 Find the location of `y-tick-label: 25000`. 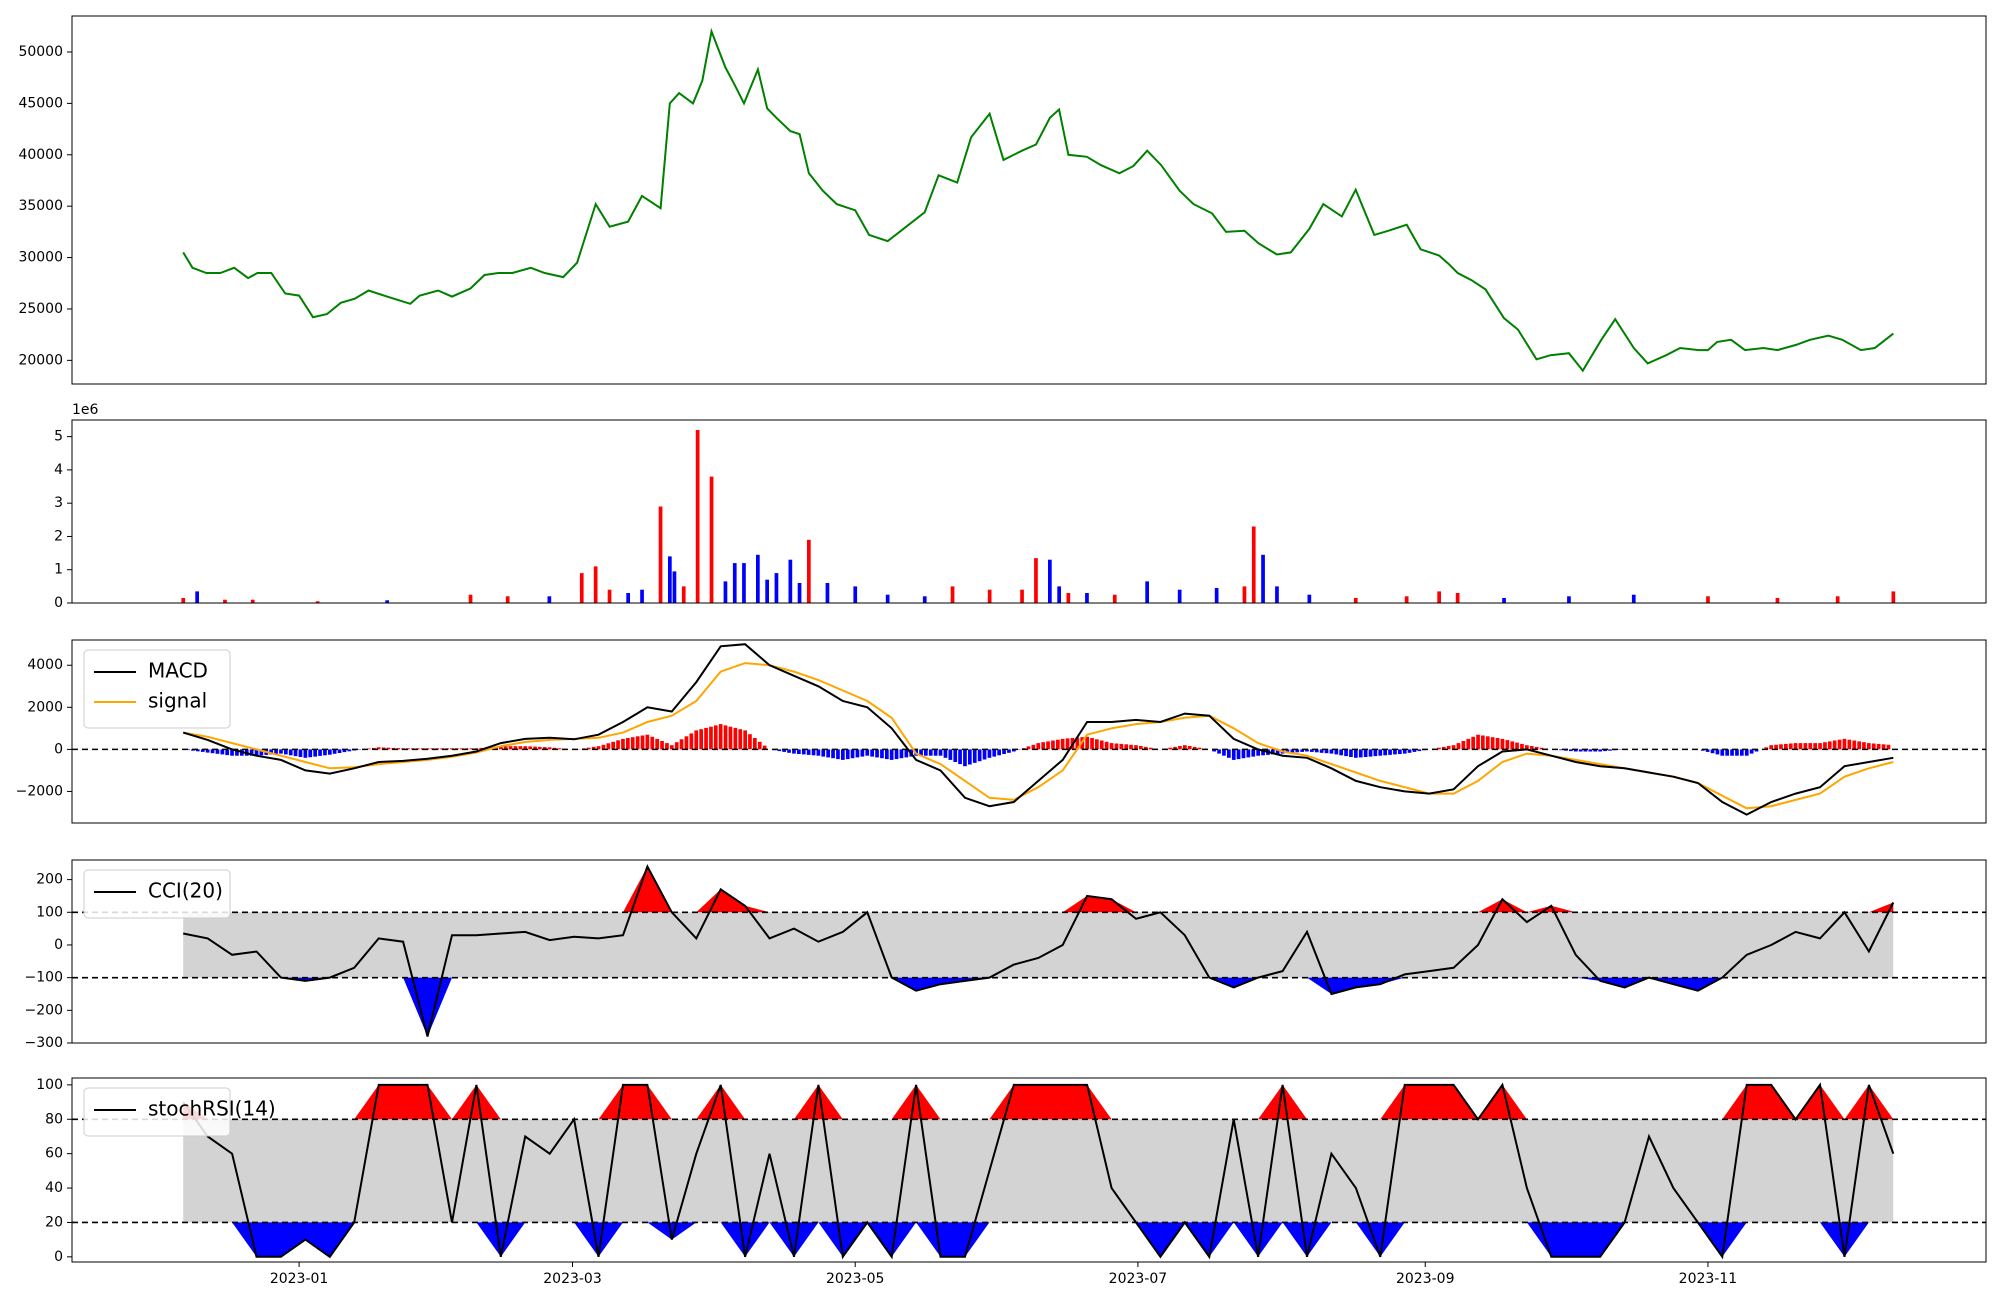

y-tick-label: 25000 is located at coordinates (40, 309).